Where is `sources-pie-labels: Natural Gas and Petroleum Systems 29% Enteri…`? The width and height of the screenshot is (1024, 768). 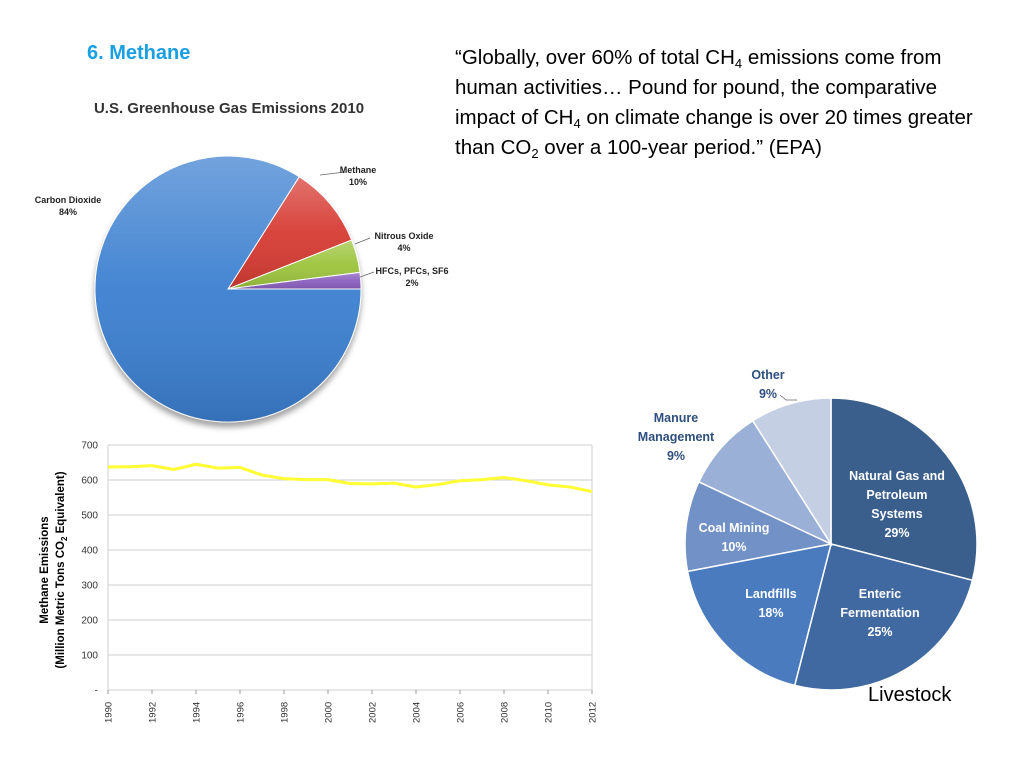 sources-pie-labels: Natural Gas and Petroleum Systems 29% Enteri… is located at coordinates (791, 503).